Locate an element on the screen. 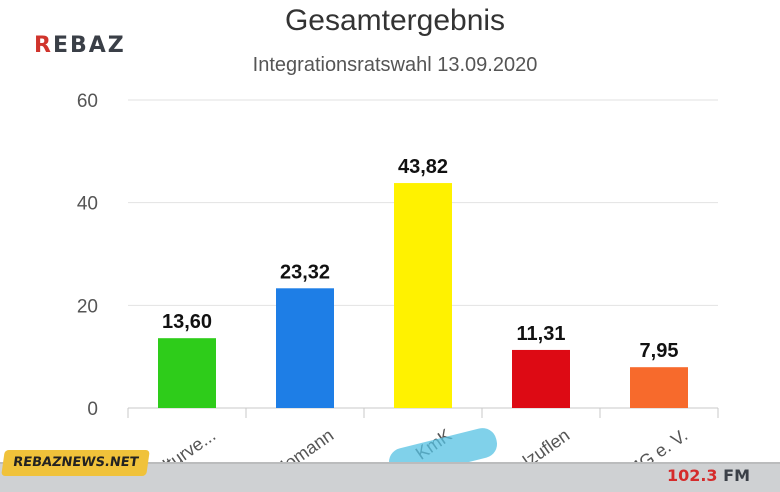 The width and height of the screenshot is (780, 492). data-label: 7,95 is located at coordinates (659, 351).